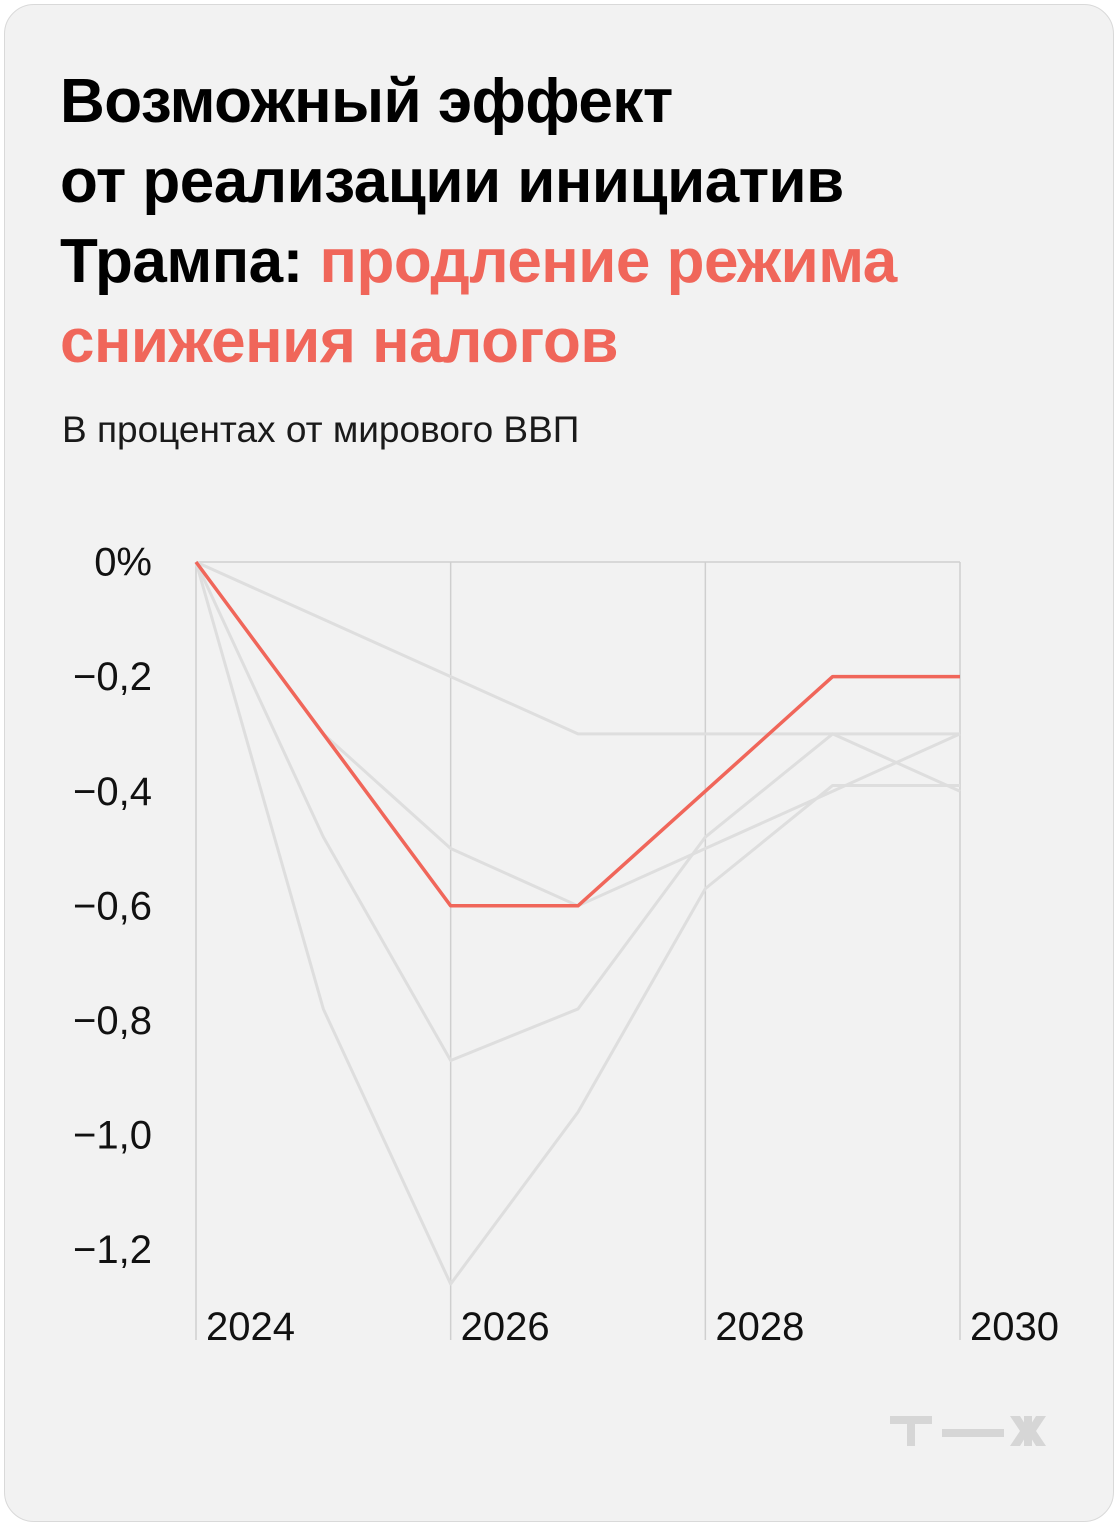 The image size is (1120, 1528). Describe the element at coordinates (112, 792) in the screenshot. I see `y-tick-label: −0,4` at that location.